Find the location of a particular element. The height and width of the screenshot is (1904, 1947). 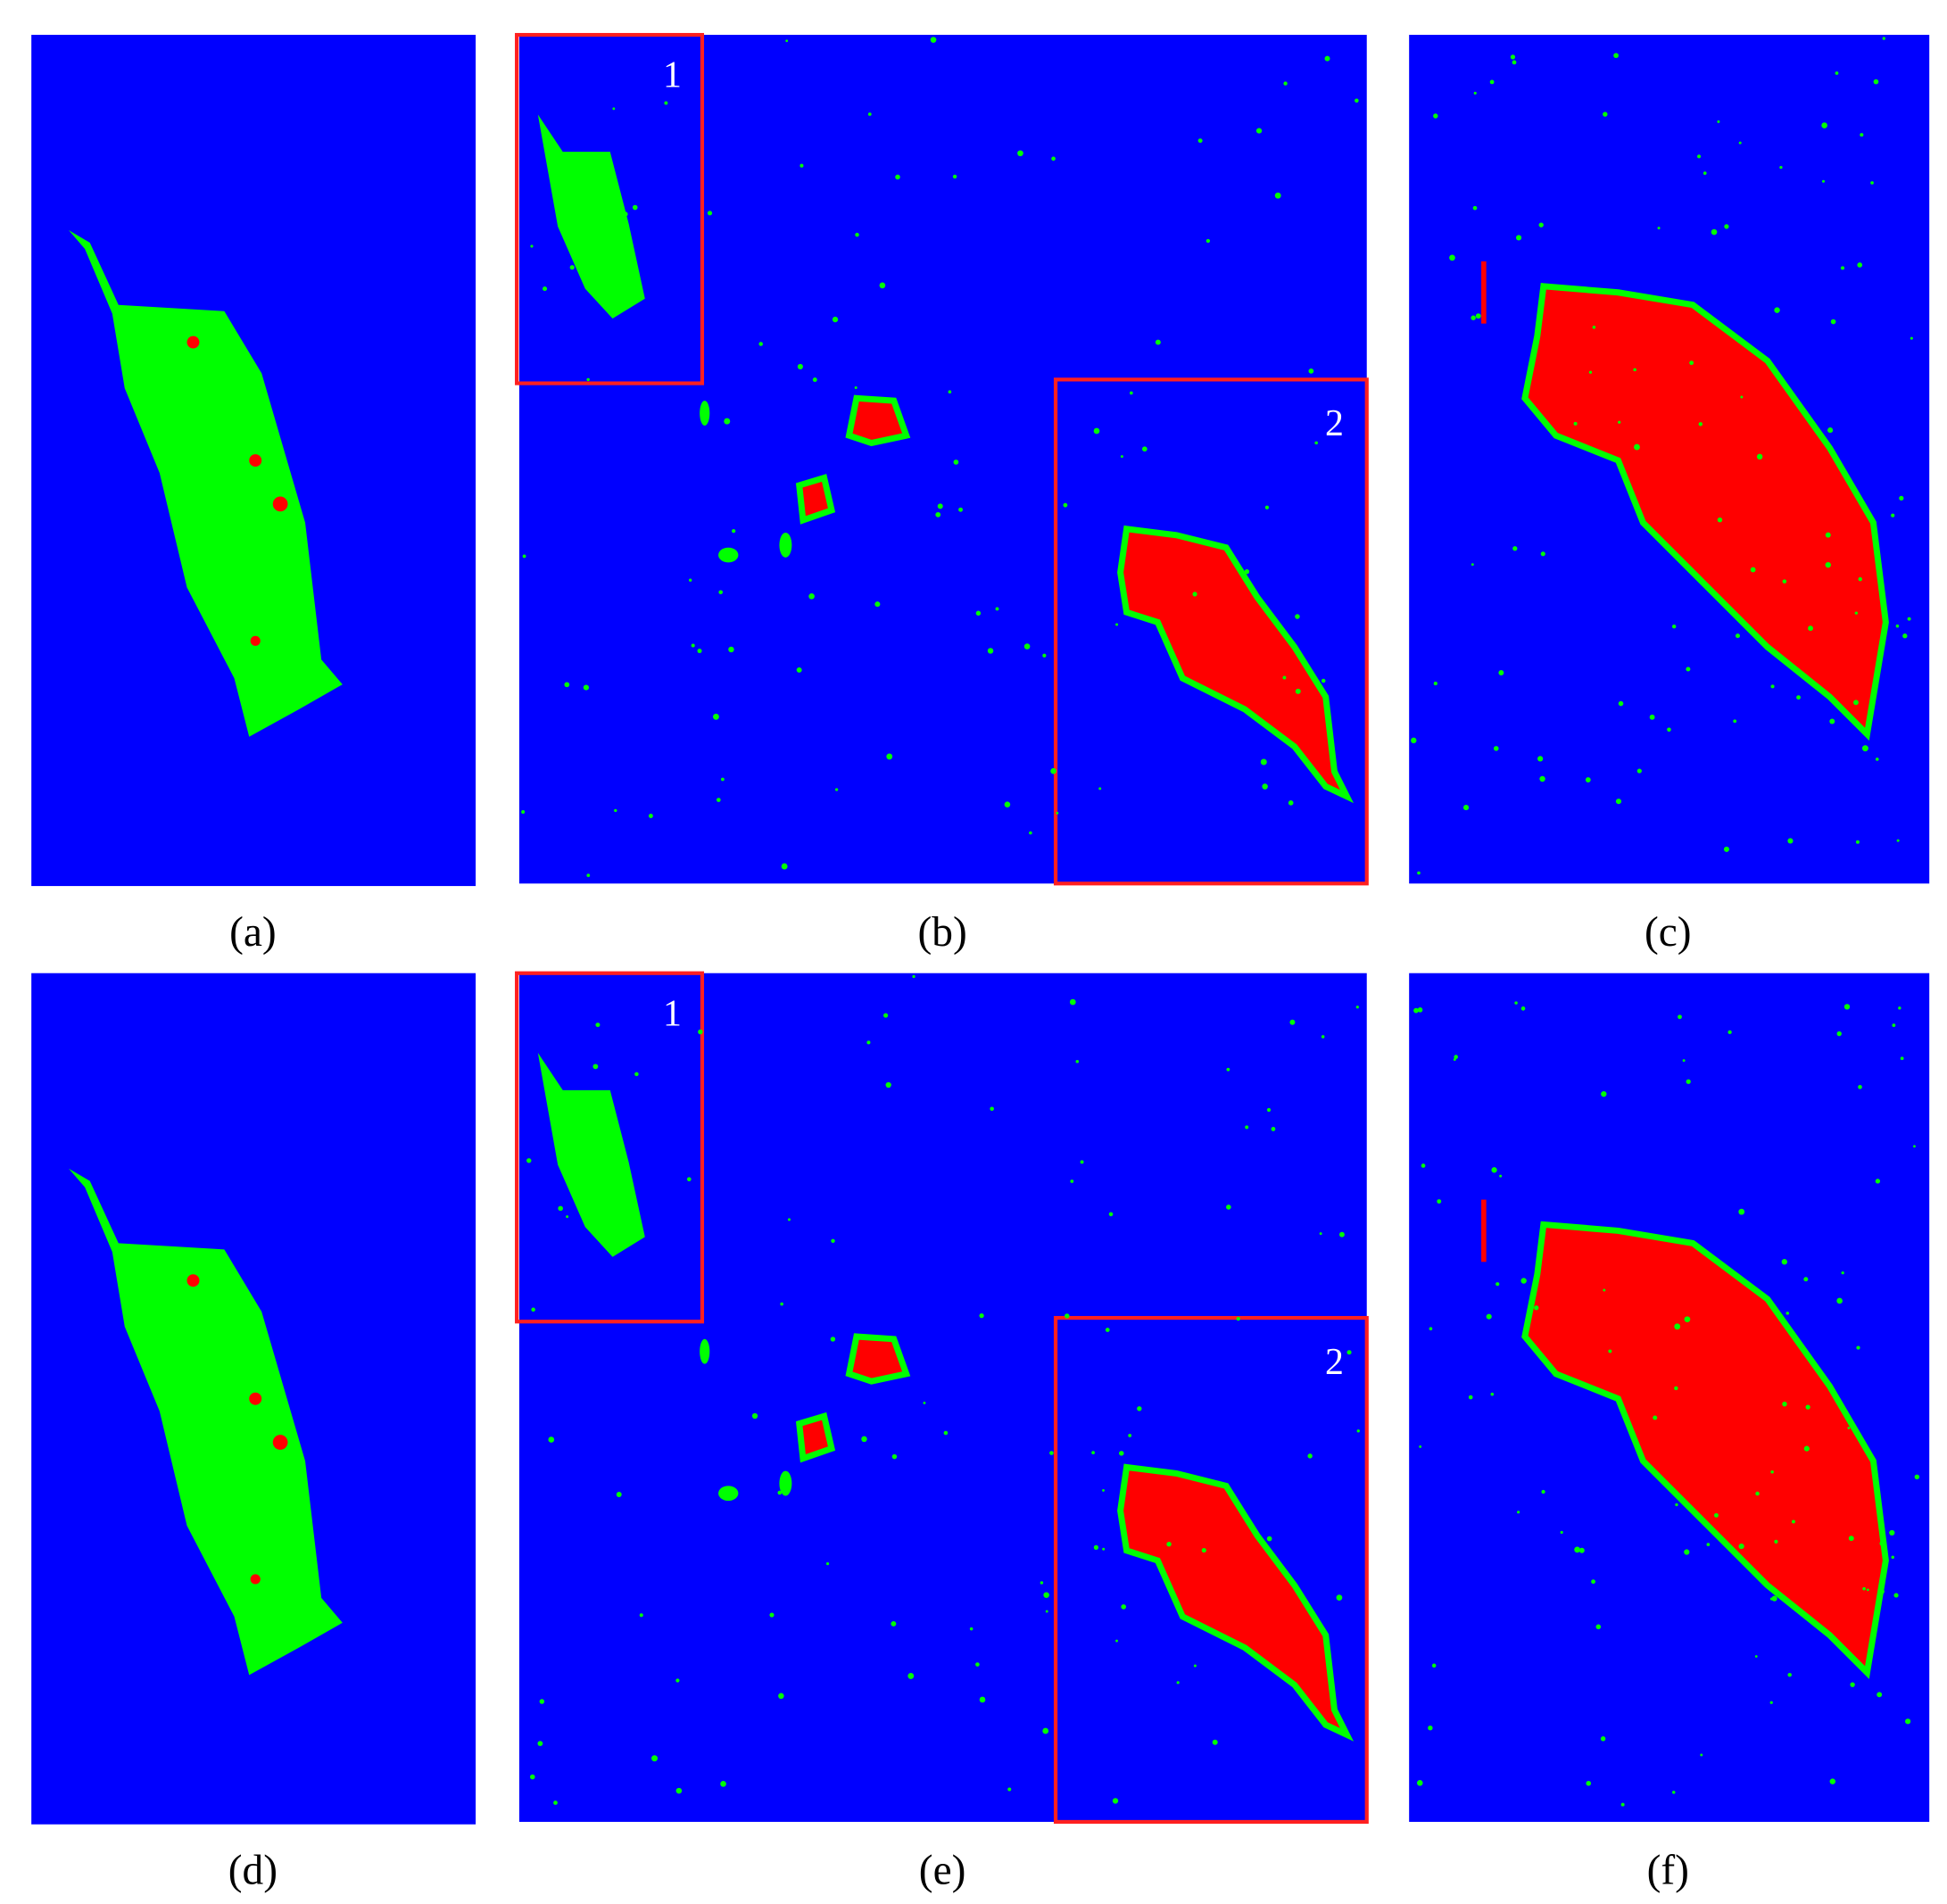

panel-label: (d) is located at coordinates (253, 1871).